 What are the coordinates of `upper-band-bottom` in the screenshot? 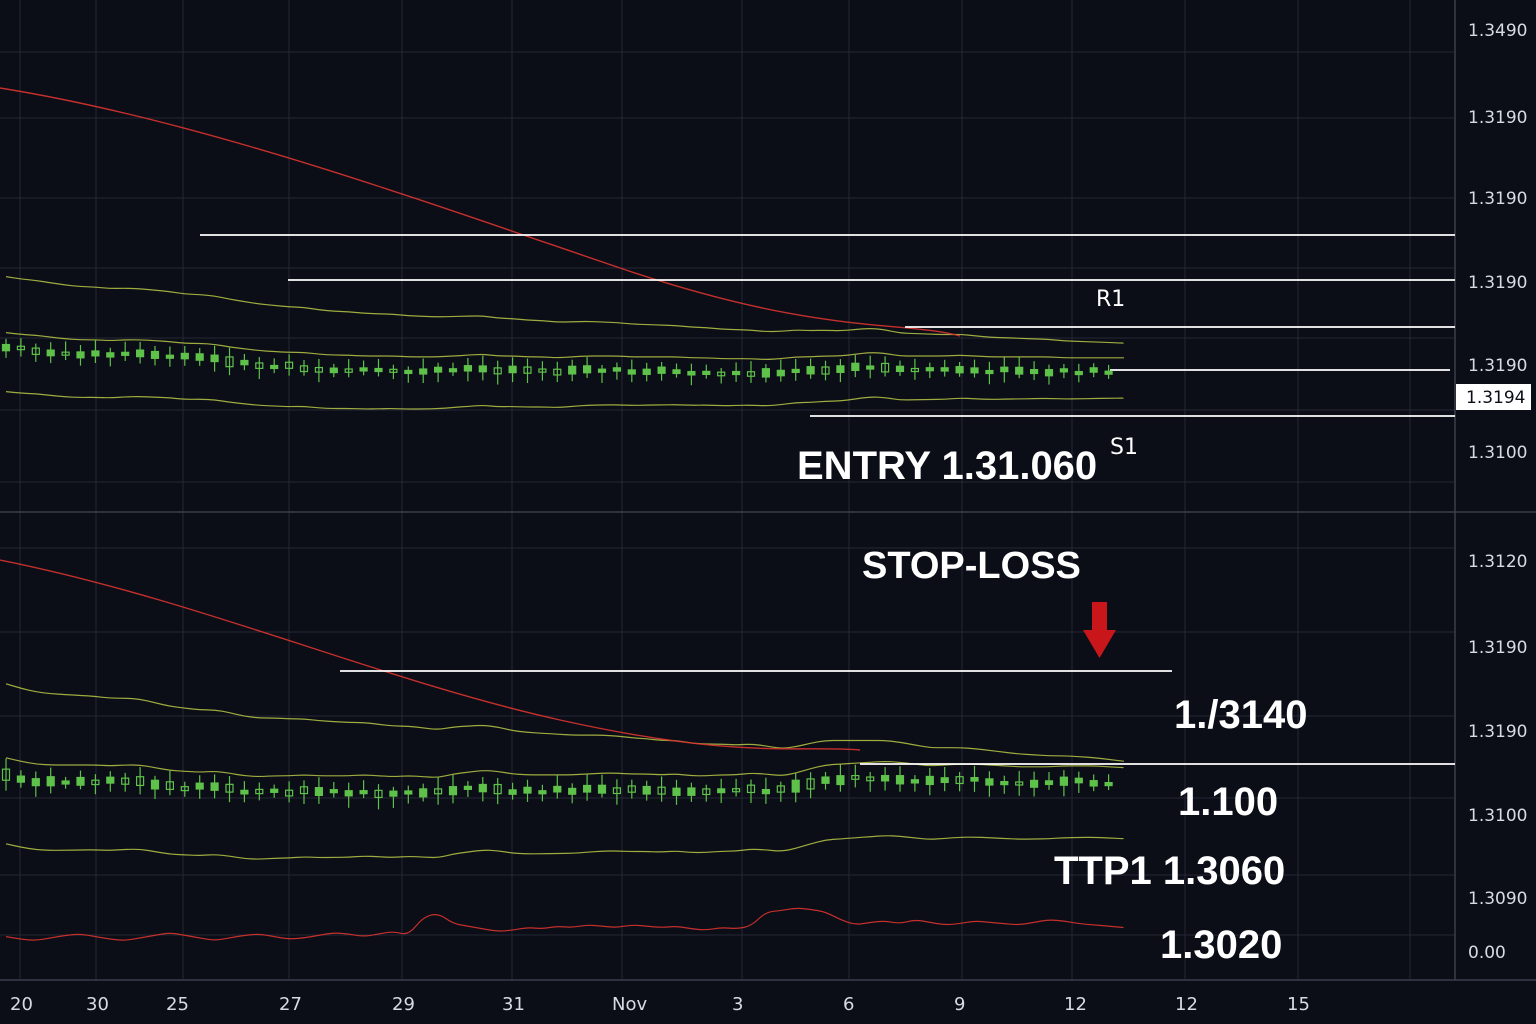 It's located at (565, 722).